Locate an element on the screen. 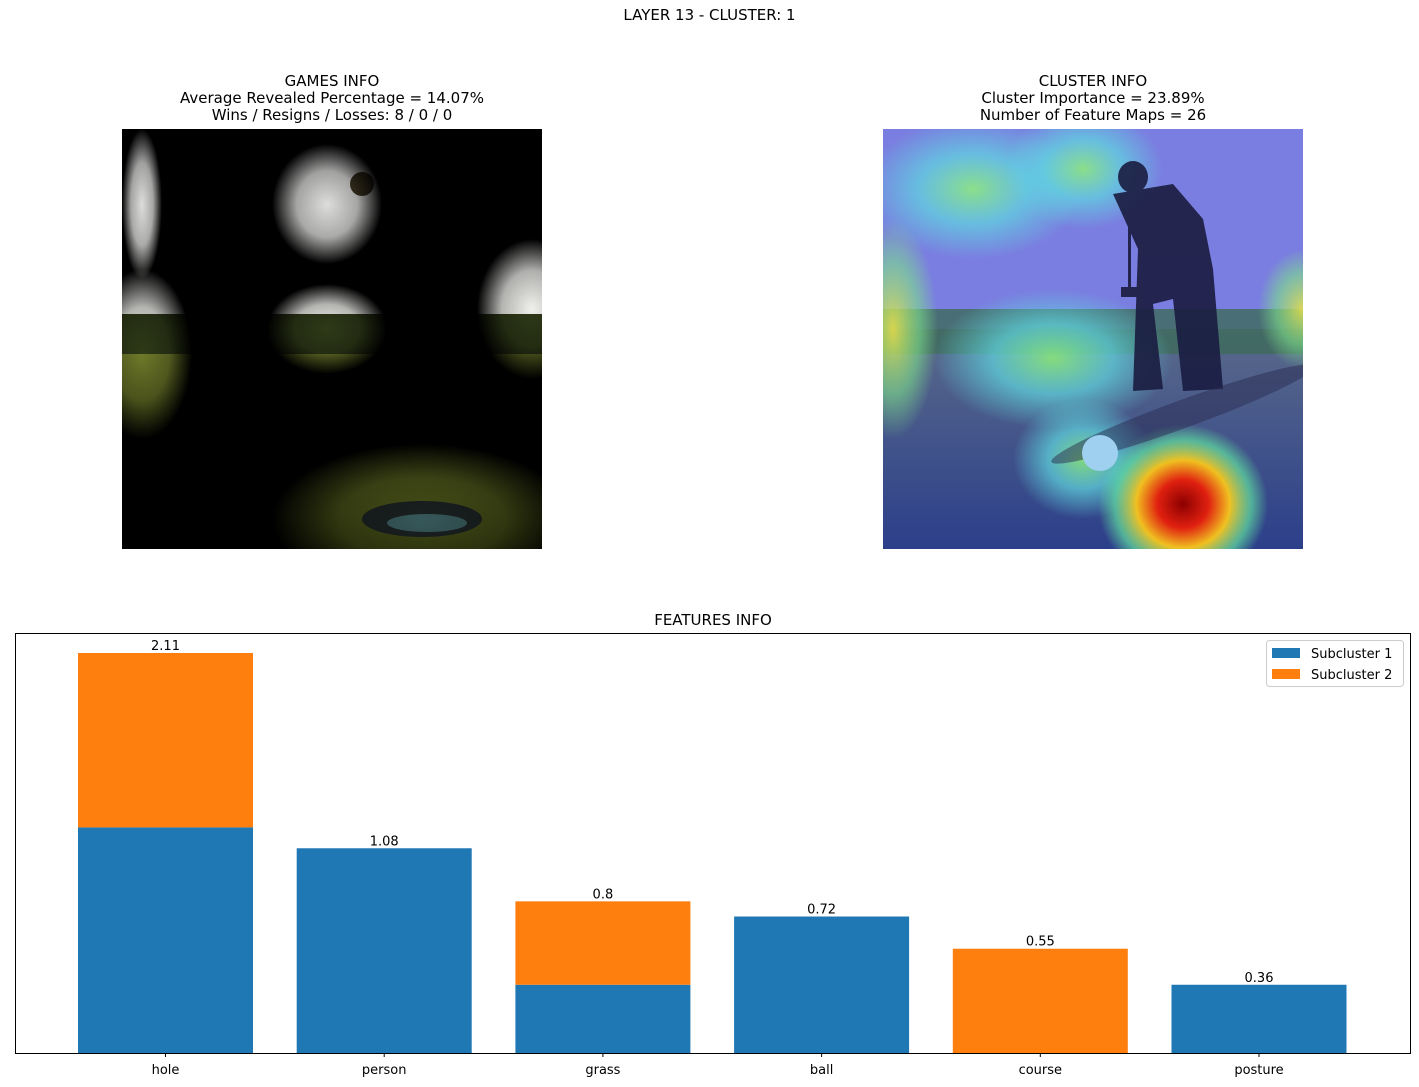 This screenshot has height=1087, width=1419. x-tick-label-posture: posture is located at coordinates (1258, 1070).